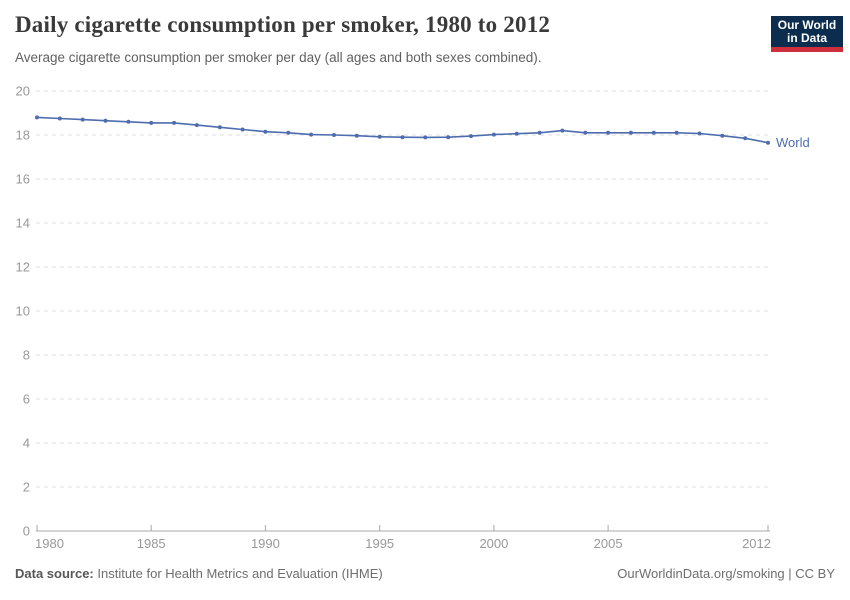 Image resolution: width=850 pixels, height=600 pixels. Describe the element at coordinates (49, 543) in the screenshot. I see `svg-text: 1980` at that location.